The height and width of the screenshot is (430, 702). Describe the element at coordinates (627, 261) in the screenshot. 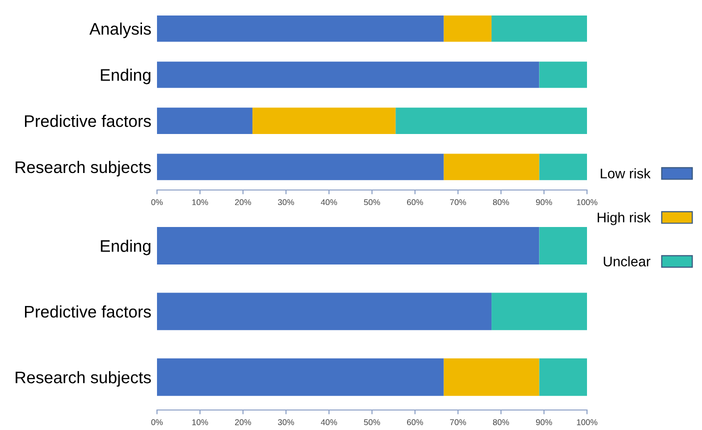

I see `legend-label: Unclear` at that location.